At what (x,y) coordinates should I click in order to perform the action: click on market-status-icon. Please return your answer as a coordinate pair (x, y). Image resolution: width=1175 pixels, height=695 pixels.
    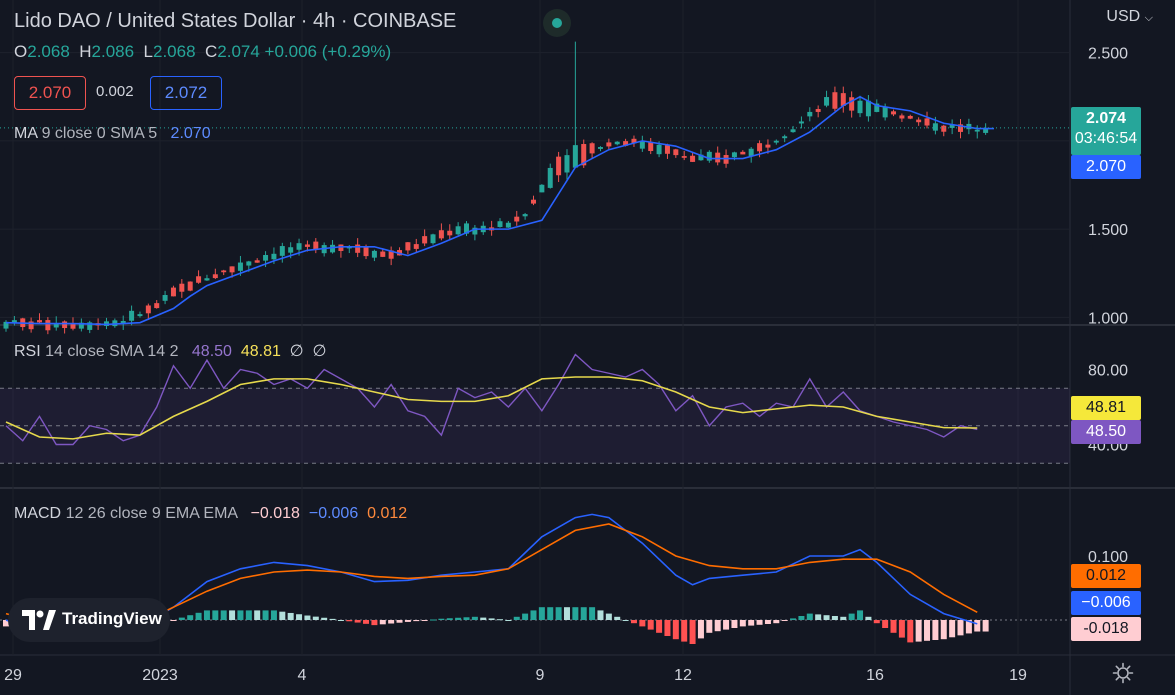
    Looking at the image, I should click on (557, 23).